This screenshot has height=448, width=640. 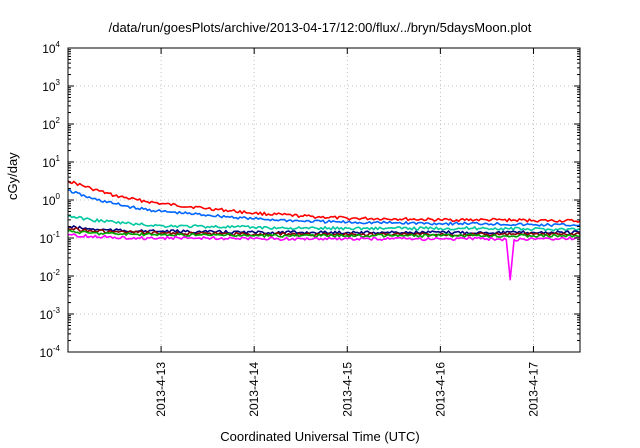 What do you see at coordinates (50, 276) in the screenshot?
I see `y-tick-label: 10⁻²` at bounding box center [50, 276].